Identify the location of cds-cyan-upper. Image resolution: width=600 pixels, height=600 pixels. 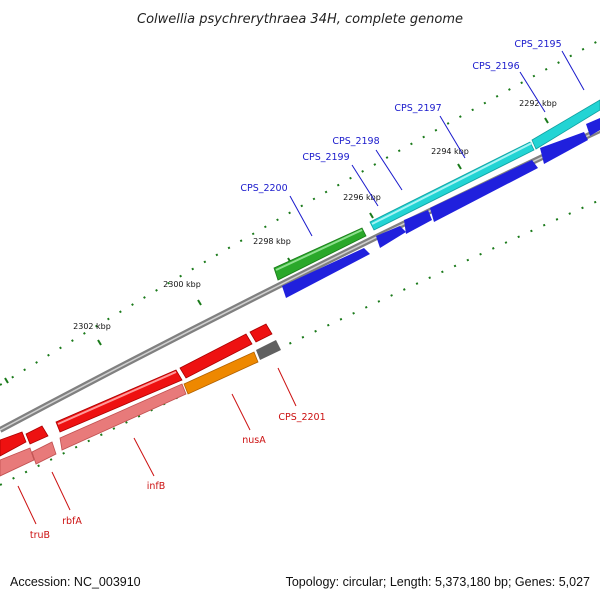
(452, 186).